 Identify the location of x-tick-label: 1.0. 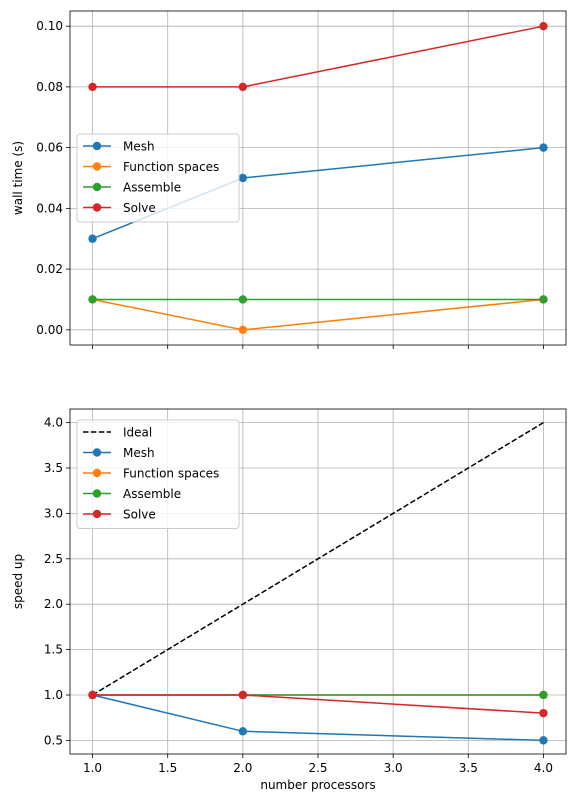
(92, 768).